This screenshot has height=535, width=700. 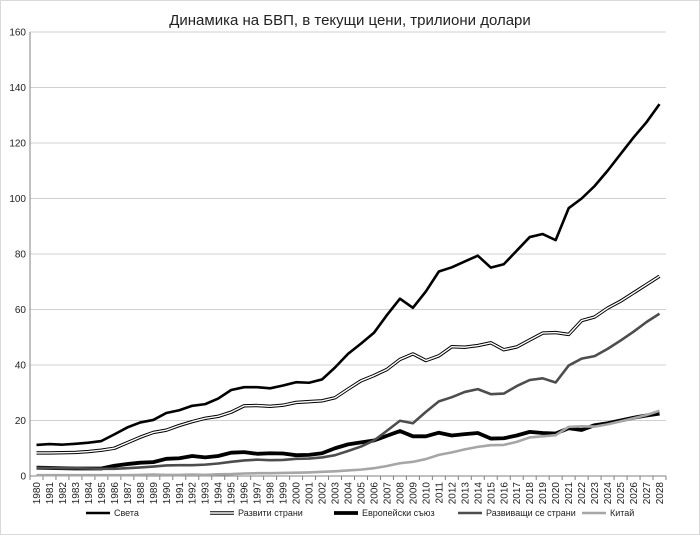 I want to click on x-tick-label: 2017, so click(x=517, y=493).